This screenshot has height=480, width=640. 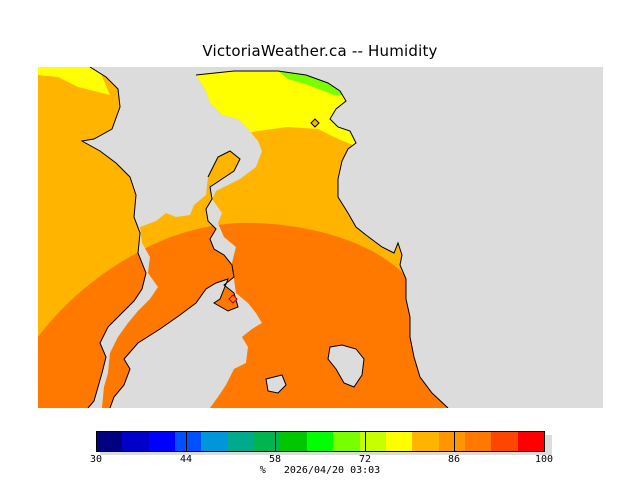 I want to click on legend-tick-label: 86, so click(x=454, y=459).